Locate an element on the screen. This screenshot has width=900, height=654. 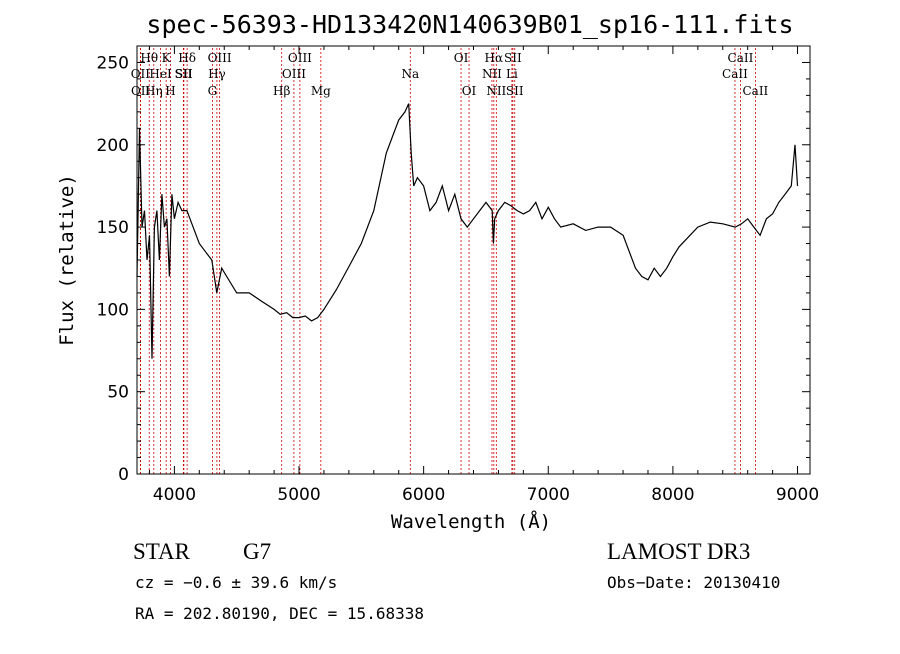
redshift-info: cz = −0.6 ± 39.6 km/s is located at coordinates (236, 582).